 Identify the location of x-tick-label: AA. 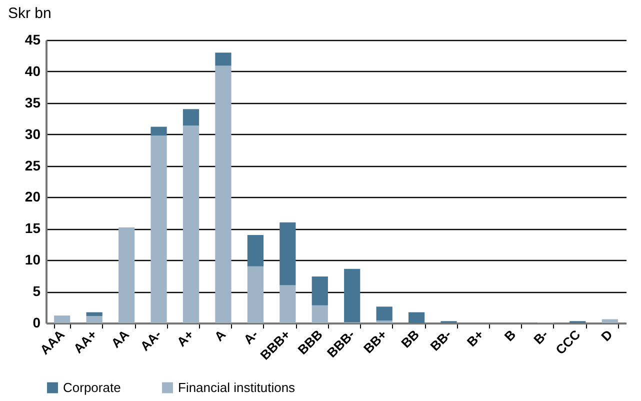
(120, 338).